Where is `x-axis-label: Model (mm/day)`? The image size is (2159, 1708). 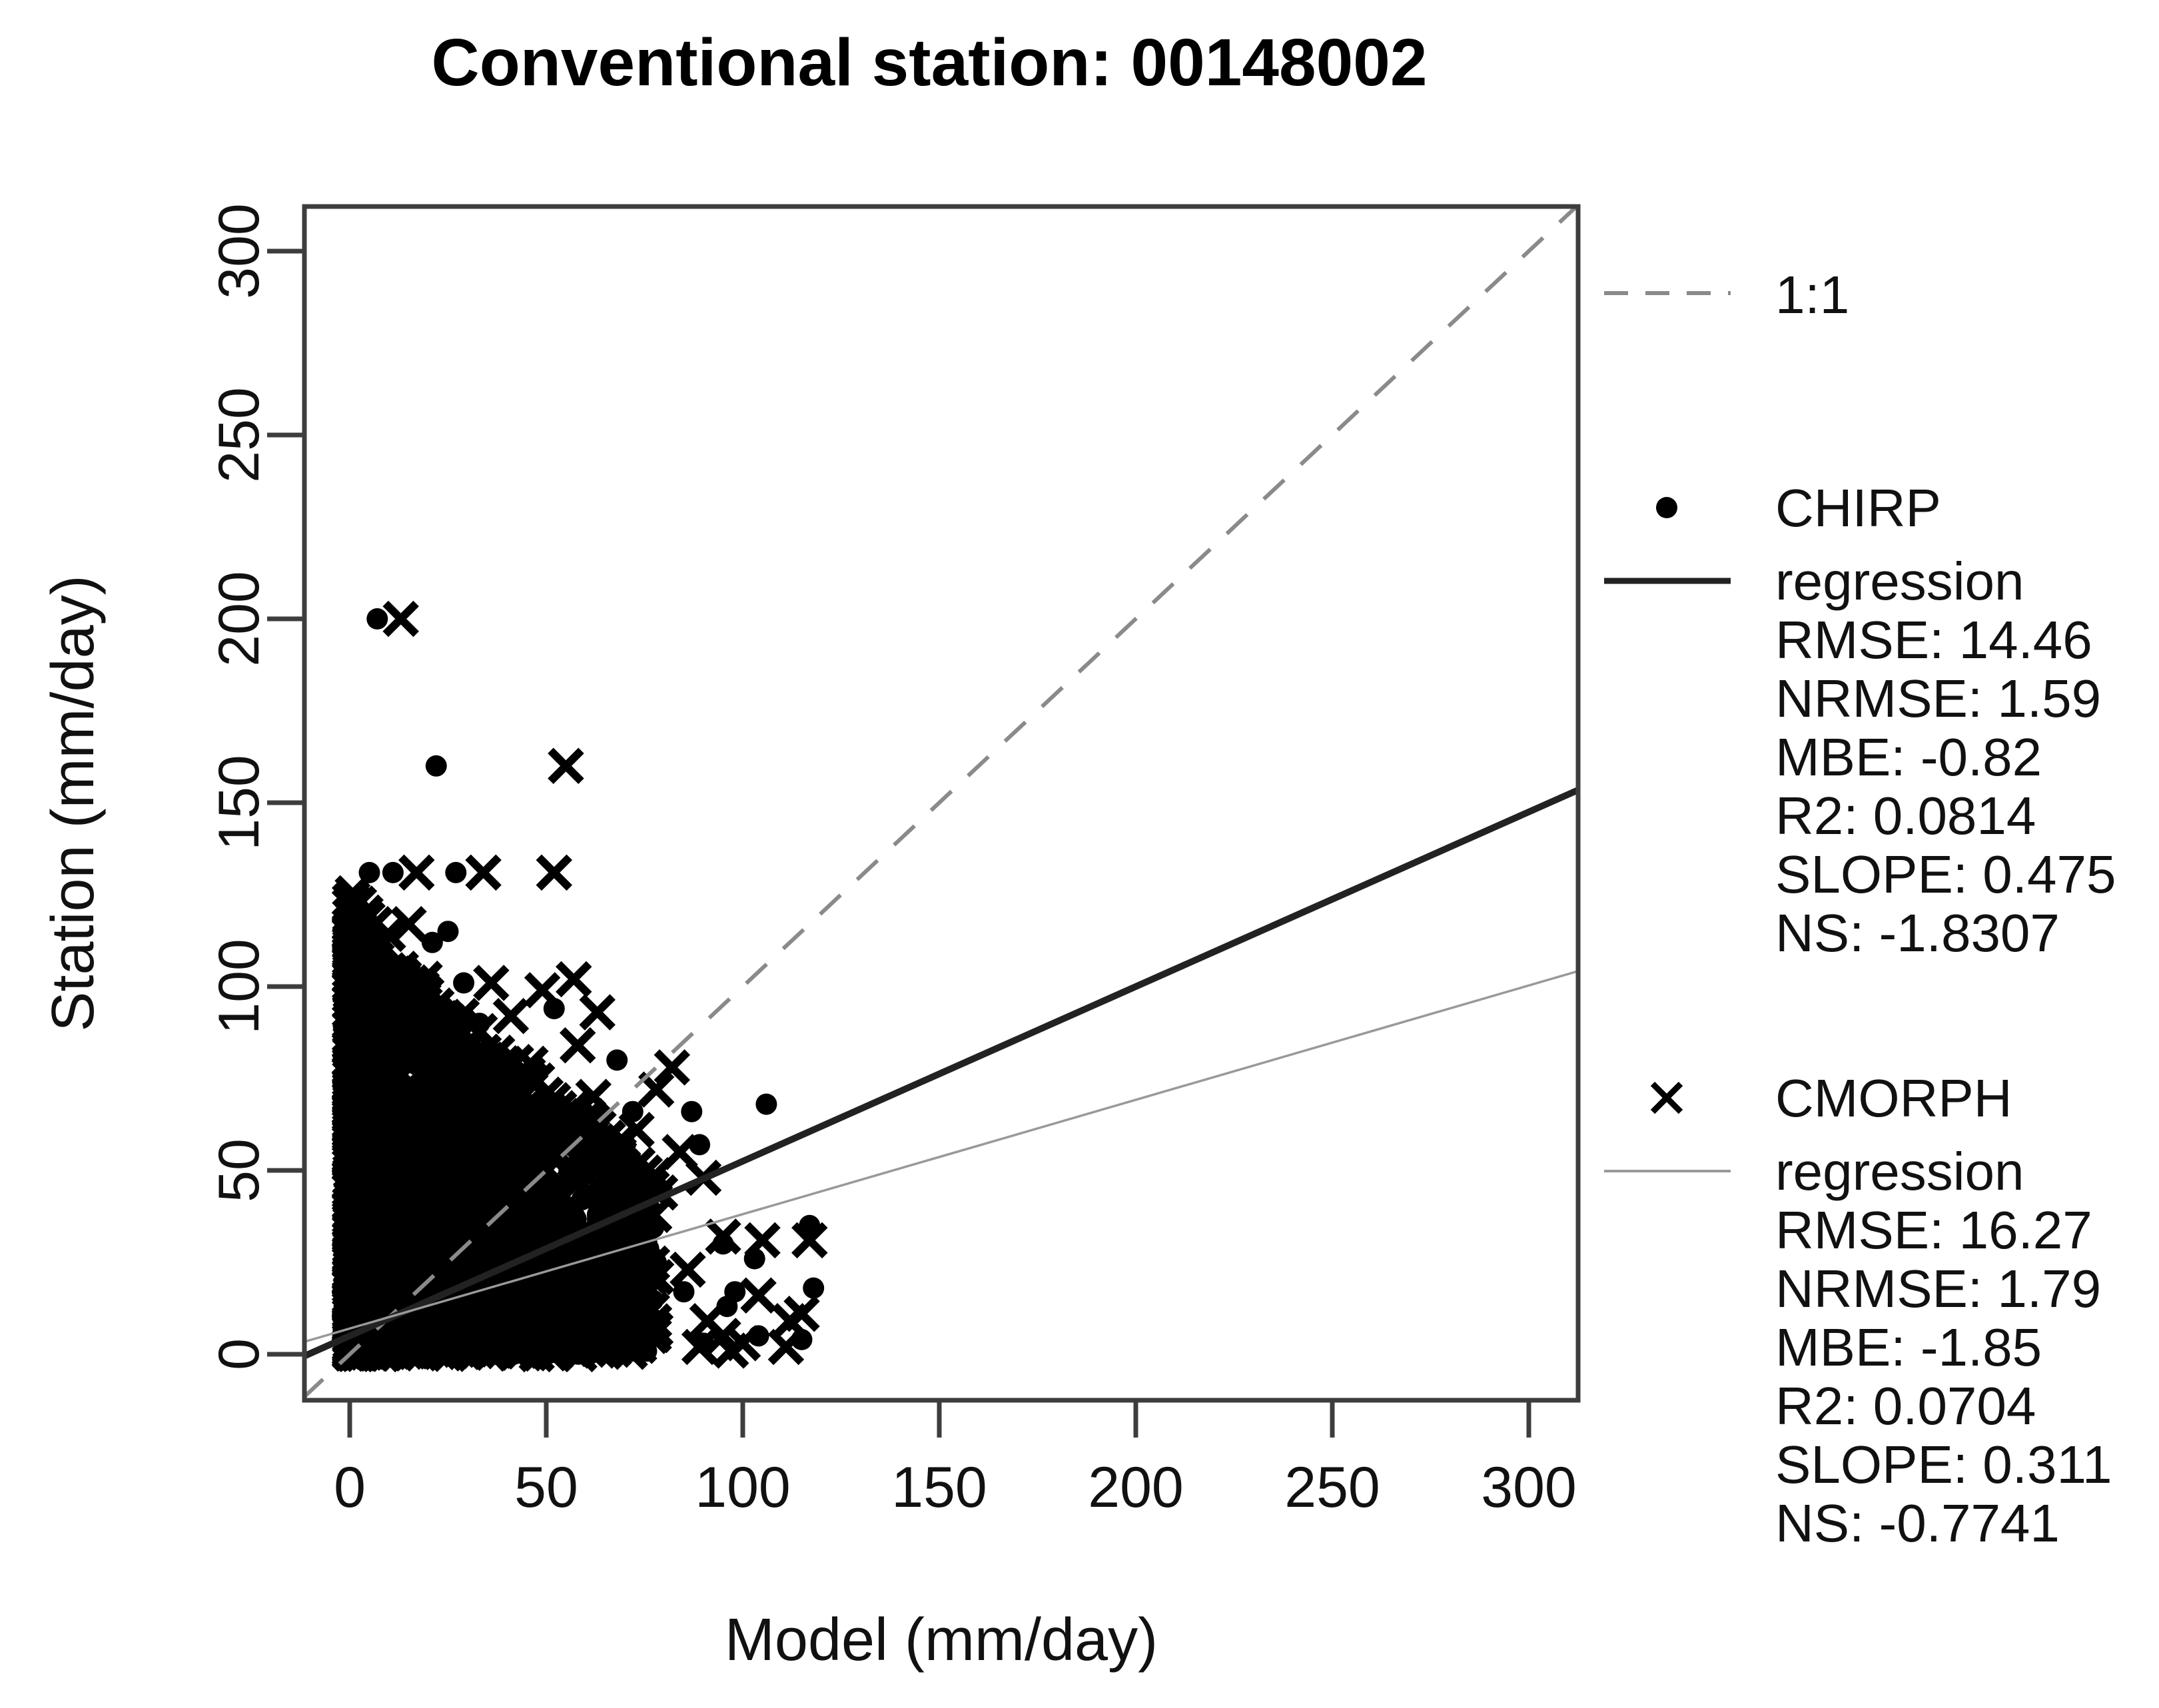 x-axis-label: Model (mm/day) is located at coordinates (941, 1640).